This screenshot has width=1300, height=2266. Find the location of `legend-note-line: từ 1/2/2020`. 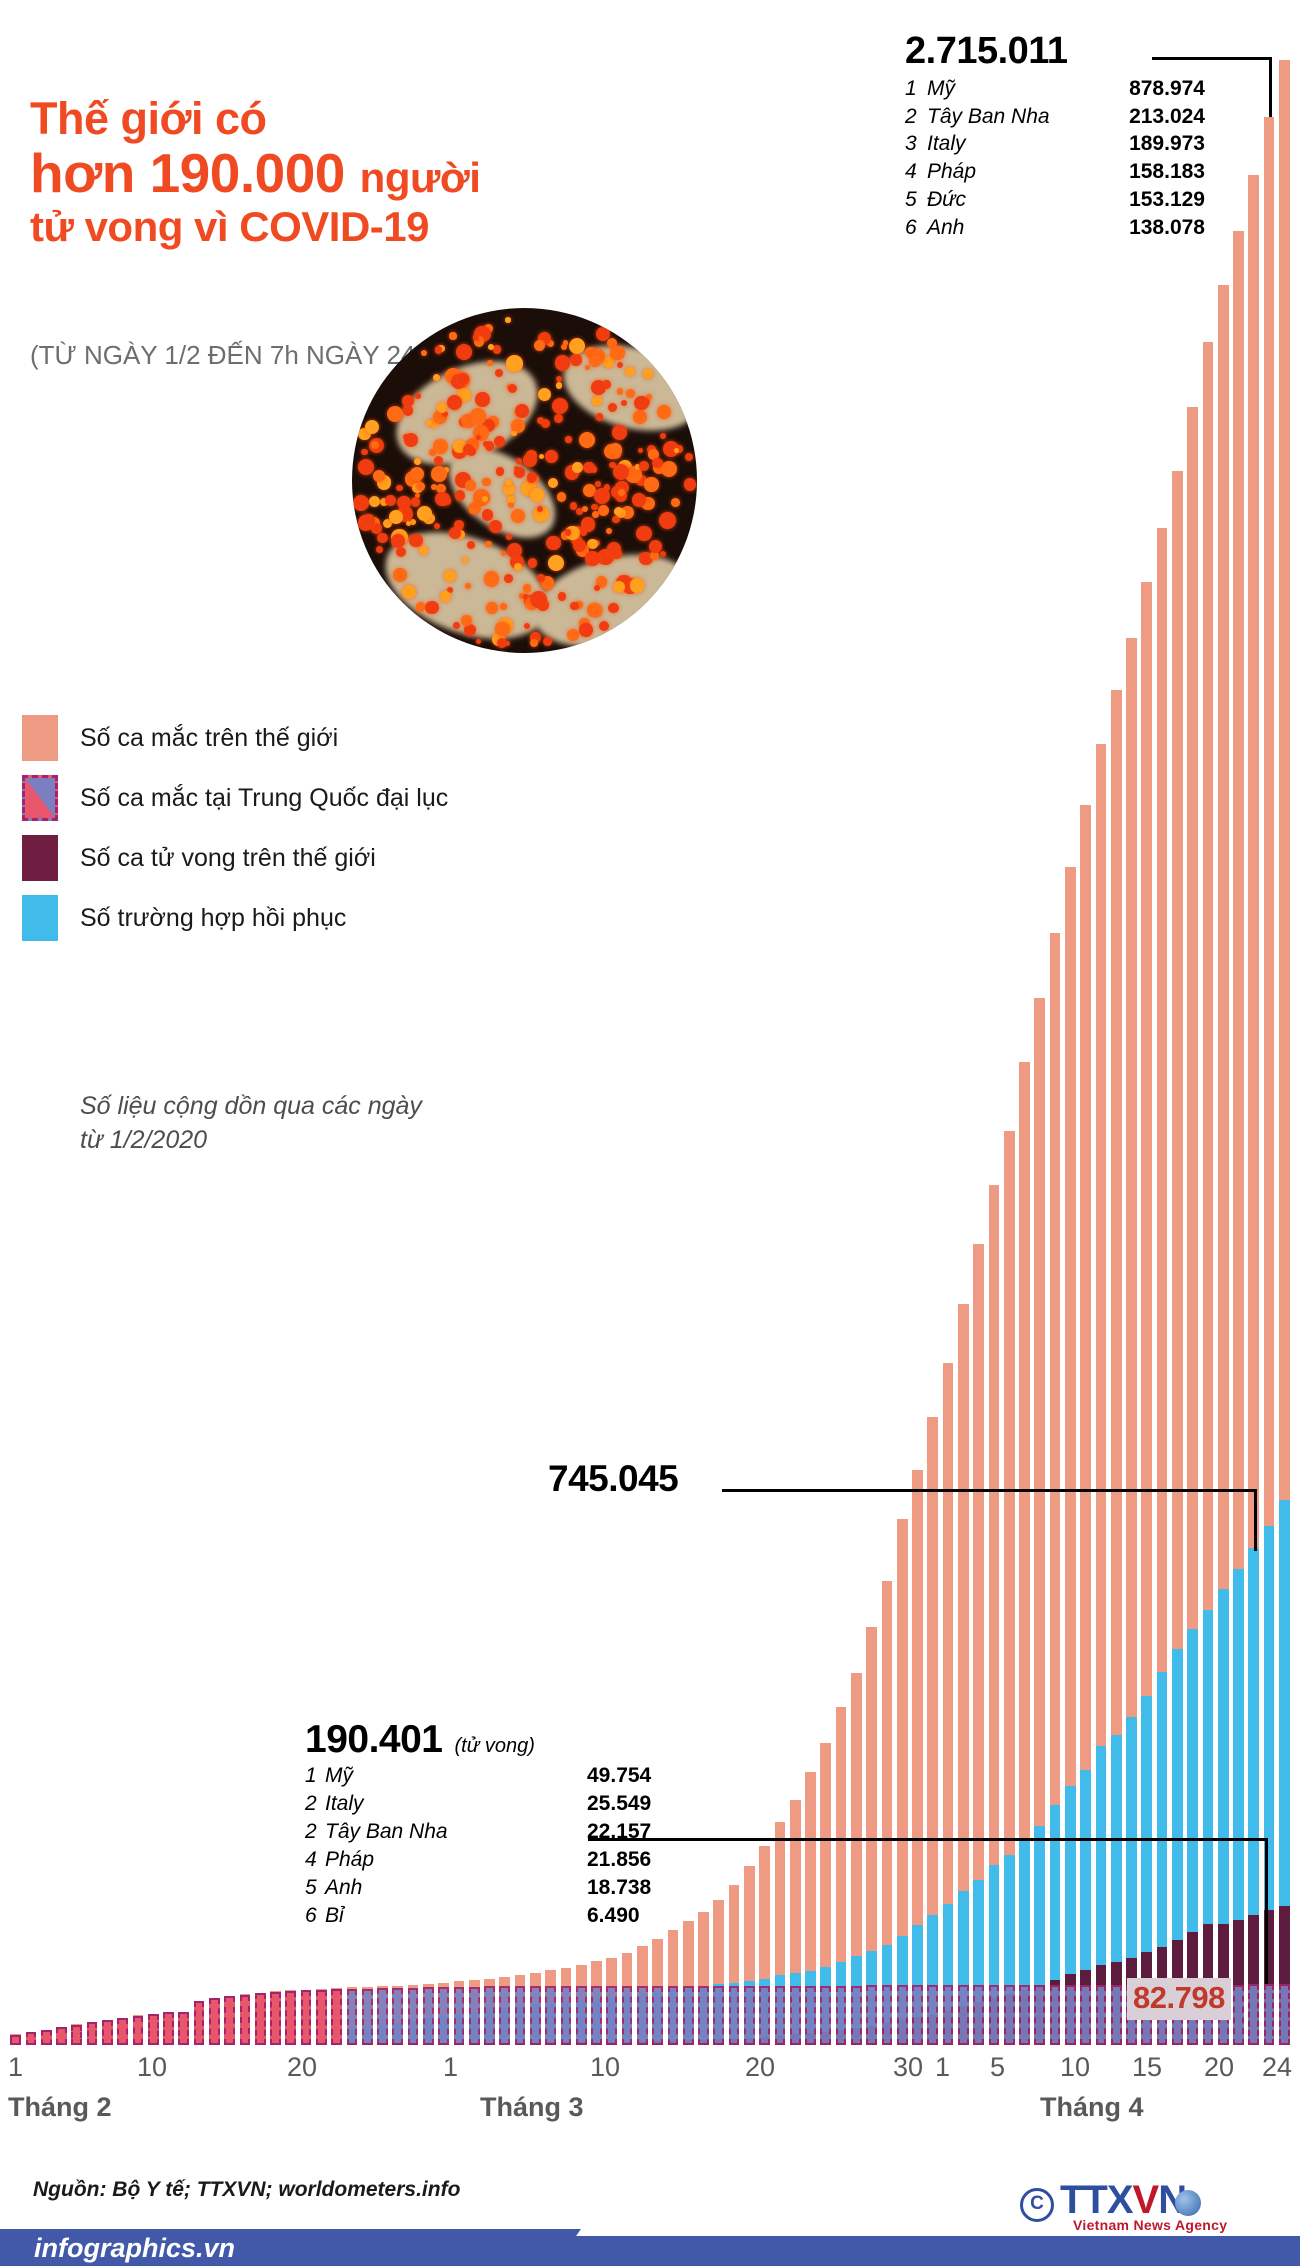

legend-note-line: từ 1/2/2020 is located at coordinates (144, 1139).